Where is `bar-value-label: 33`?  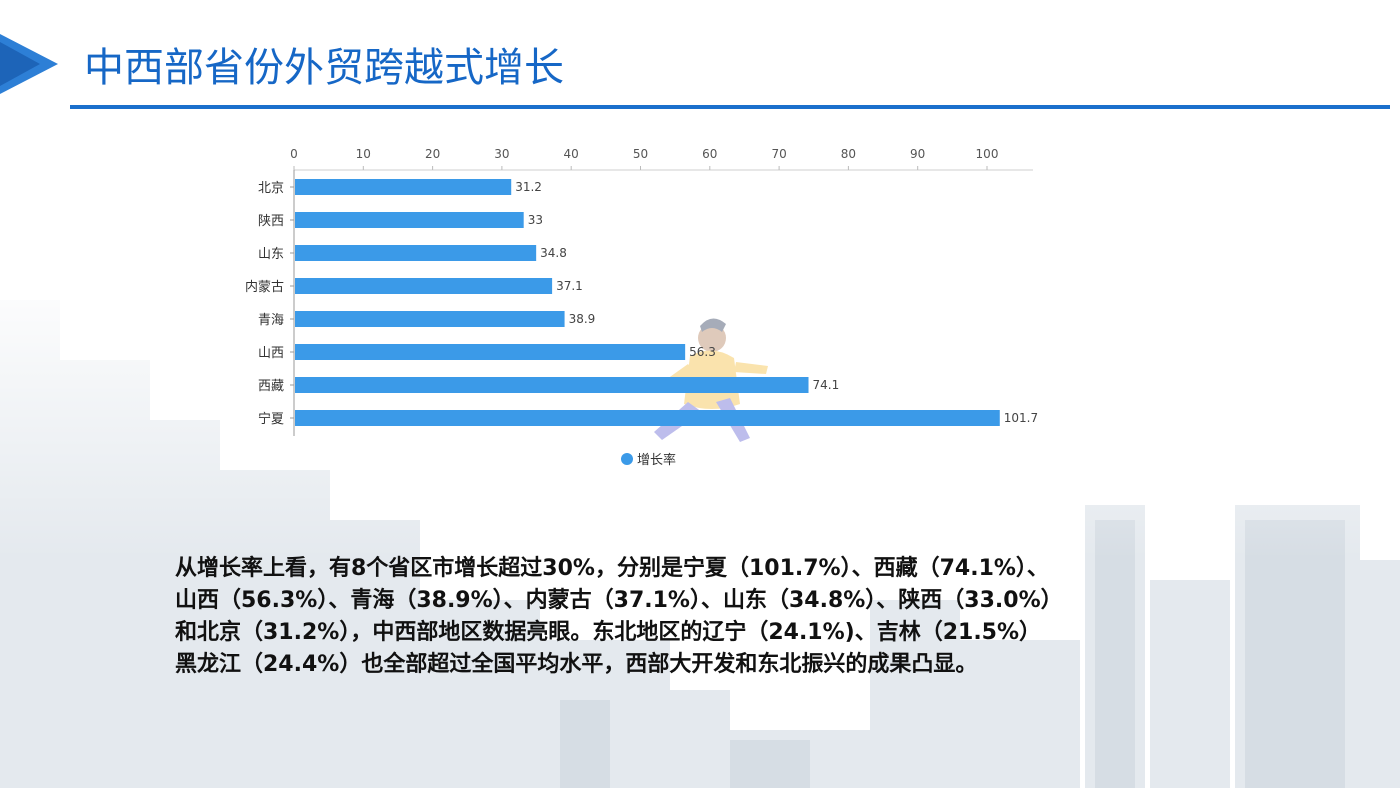 bar-value-label: 33 is located at coordinates (535, 220).